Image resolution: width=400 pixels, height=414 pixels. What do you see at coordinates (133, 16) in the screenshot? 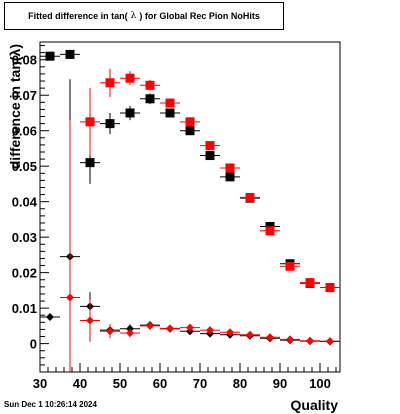
I see `chart-title-lambda: λ` at bounding box center [133, 16].